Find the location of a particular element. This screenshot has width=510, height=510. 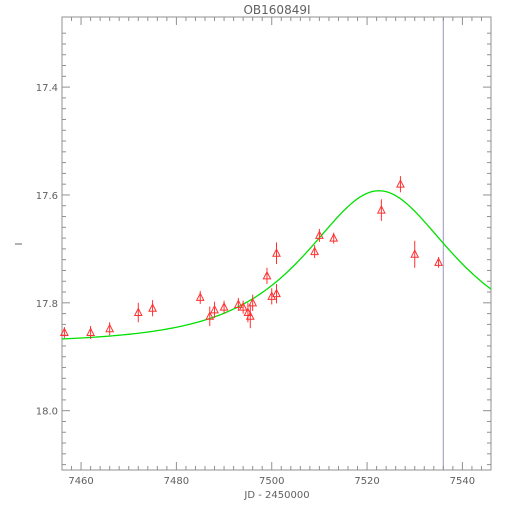

x-tick-label: 7520 is located at coordinates (366, 481).